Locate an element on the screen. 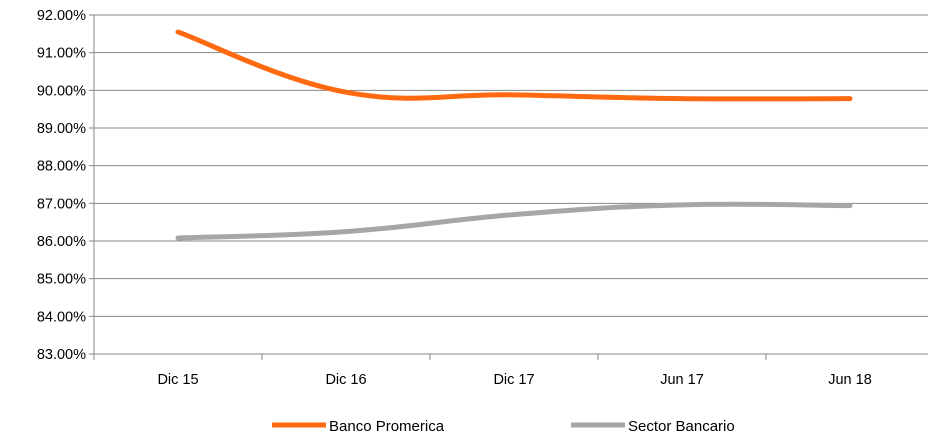 The height and width of the screenshot is (438, 928). y-tick-label: 89.00% is located at coordinates (61, 129).